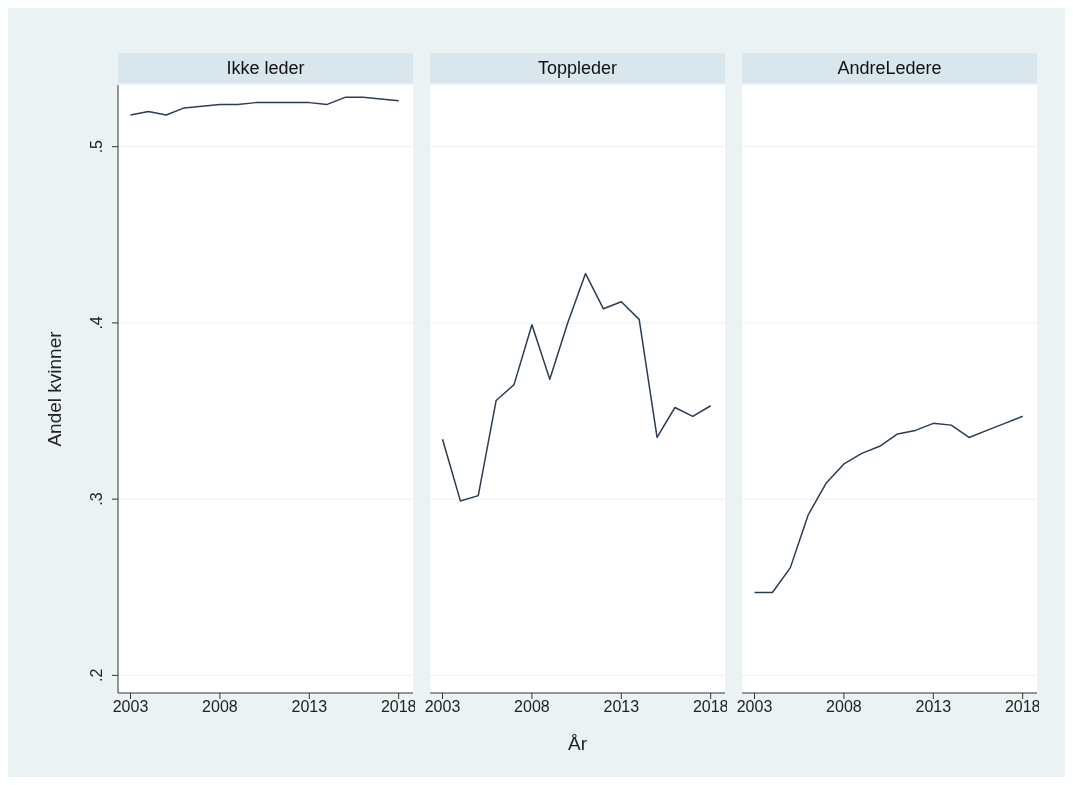 This screenshot has height=785, width=1073. I want to click on chart-title: Ikke leder, so click(265, 68).